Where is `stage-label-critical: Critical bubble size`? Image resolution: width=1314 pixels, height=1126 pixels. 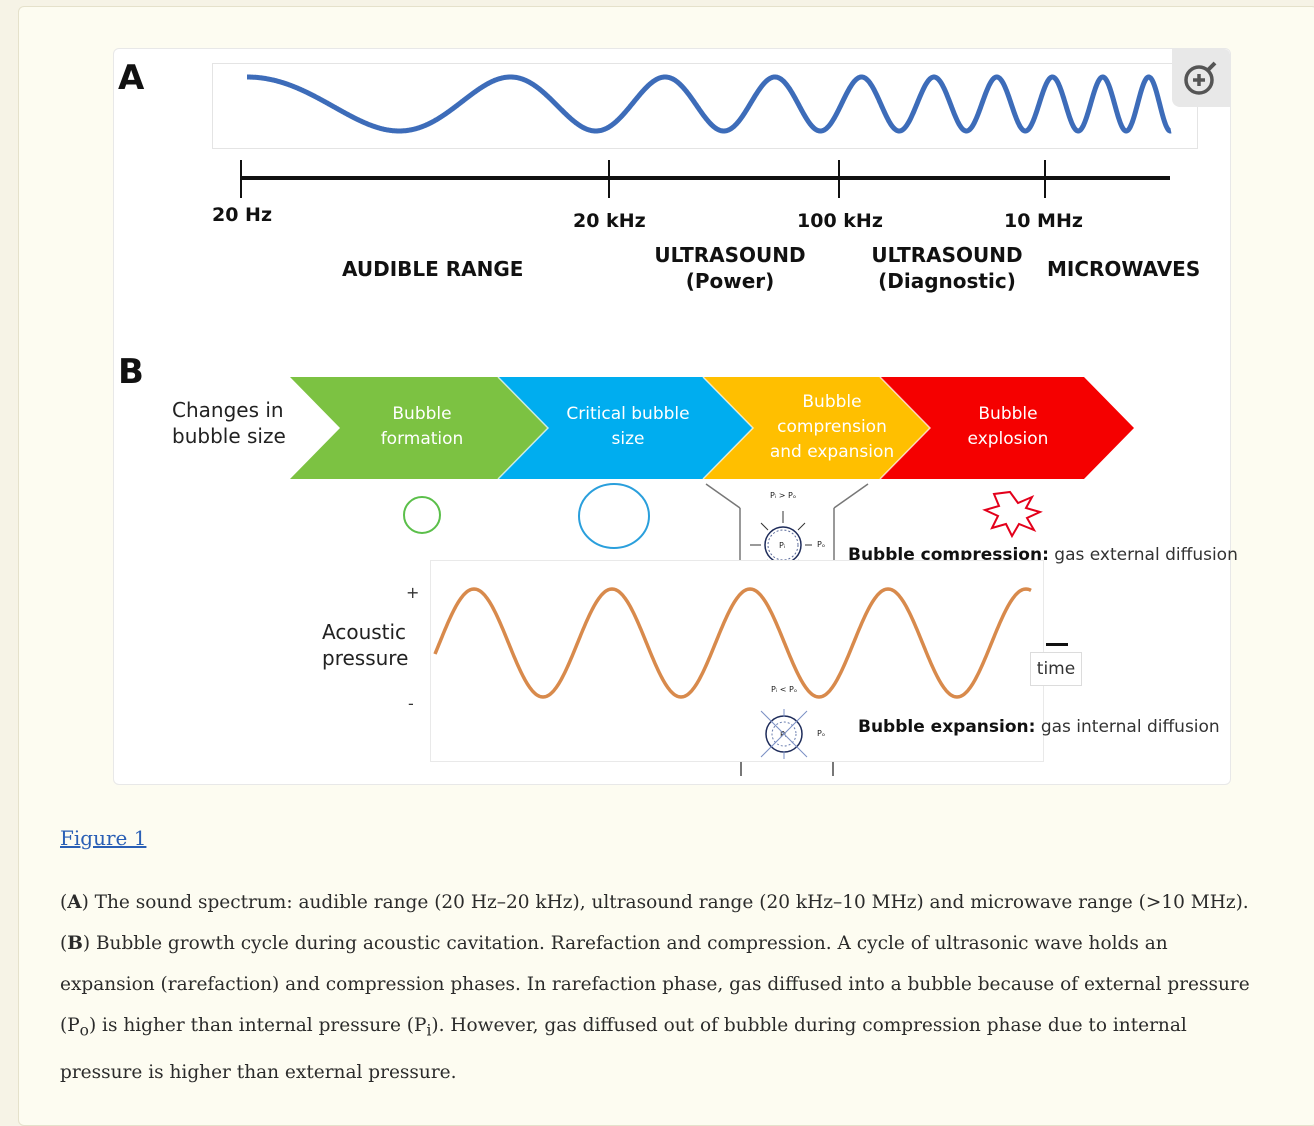 stage-label-critical: Critical bubble size is located at coordinates (628, 426).